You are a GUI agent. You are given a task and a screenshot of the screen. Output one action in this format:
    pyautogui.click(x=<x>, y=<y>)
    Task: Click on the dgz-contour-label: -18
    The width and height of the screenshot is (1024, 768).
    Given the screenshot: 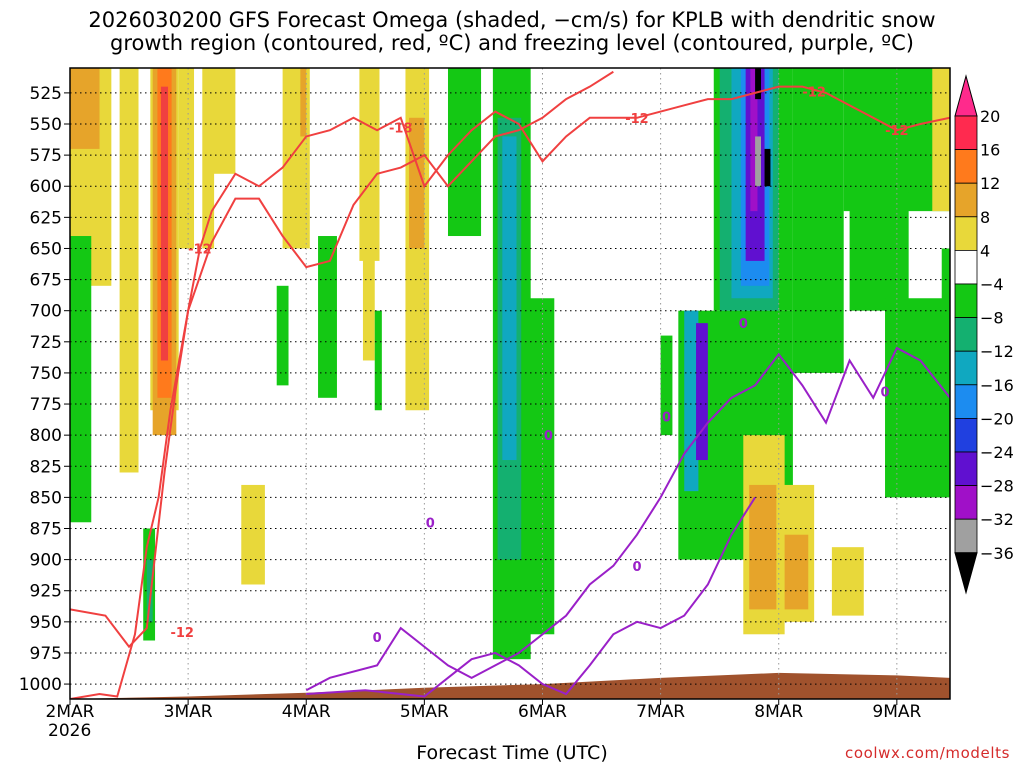 What is the action you would take?
    pyautogui.click(x=401, y=129)
    